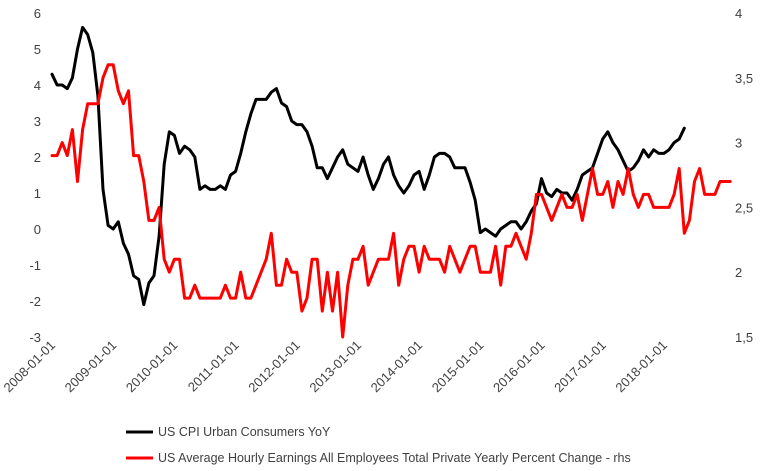  Describe the element at coordinates (738, 143) in the screenshot. I see `right-tick-label: 3` at that location.